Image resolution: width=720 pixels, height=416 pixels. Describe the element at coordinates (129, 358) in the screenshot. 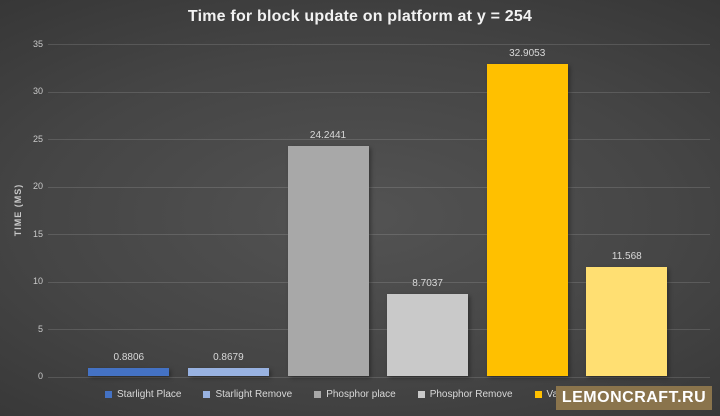

I see `bar-value-label-starlight-place: 0.8806` at that location.